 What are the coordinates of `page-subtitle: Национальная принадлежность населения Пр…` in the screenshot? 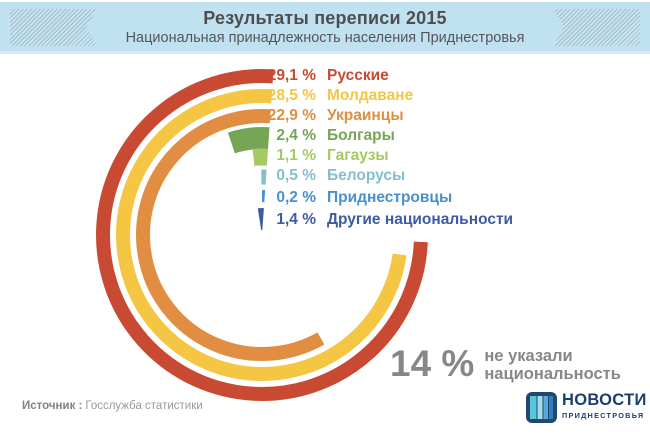 It's located at (325, 38).